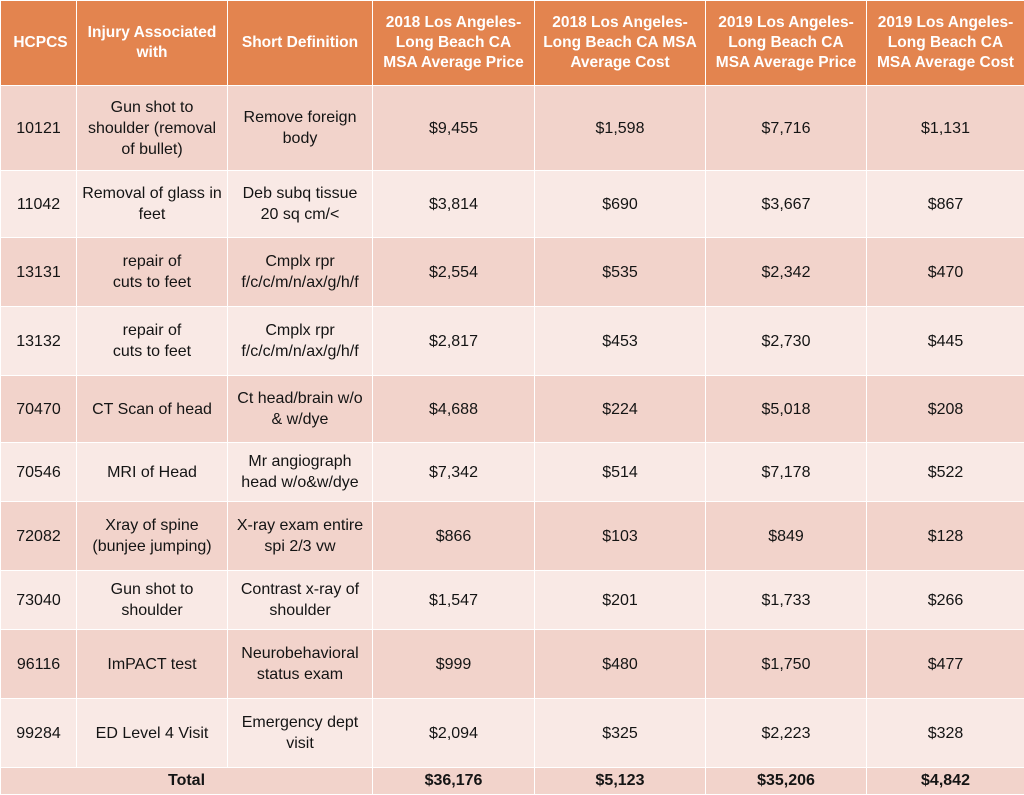 This screenshot has width=1024, height=795. I want to click on cost-2018-cell: $201, so click(620, 600).